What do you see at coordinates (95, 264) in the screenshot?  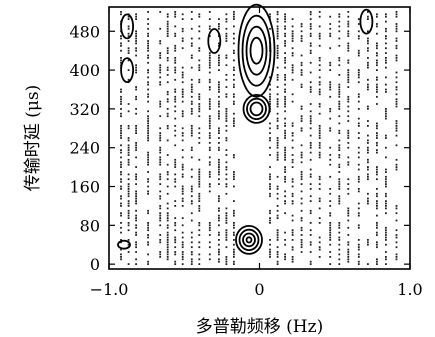 I see `y-tick-label: 0` at bounding box center [95, 264].